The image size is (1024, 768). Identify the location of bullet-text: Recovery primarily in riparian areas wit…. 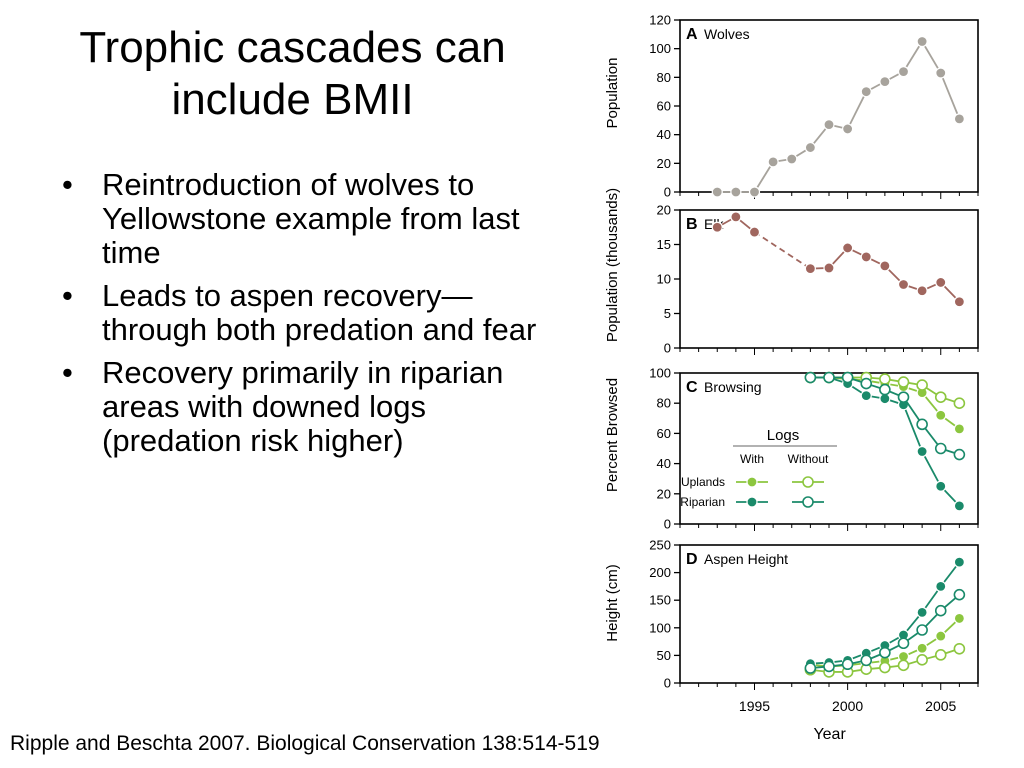
(303, 406).